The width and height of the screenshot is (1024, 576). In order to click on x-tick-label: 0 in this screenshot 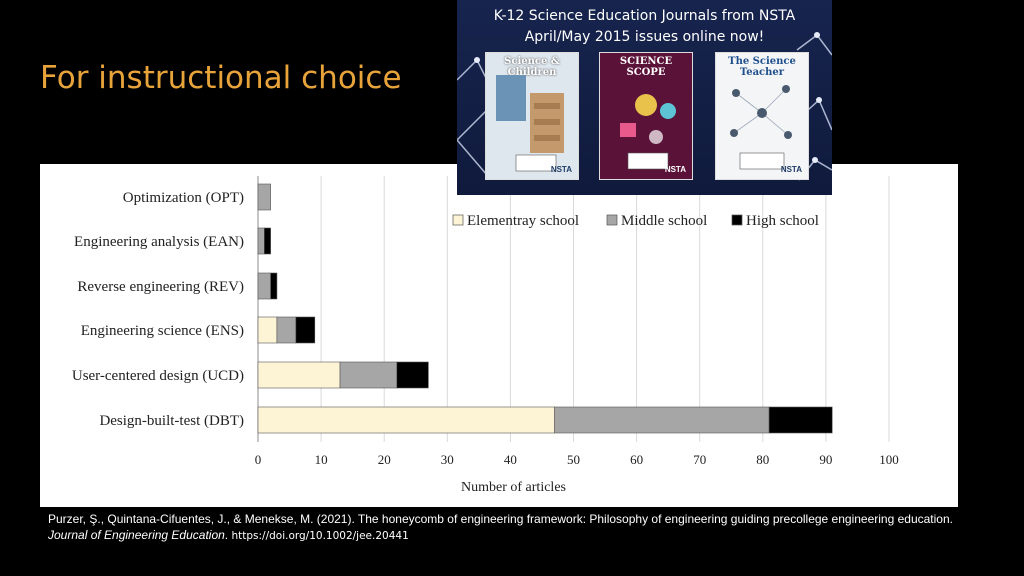, I will do `click(258, 459)`.